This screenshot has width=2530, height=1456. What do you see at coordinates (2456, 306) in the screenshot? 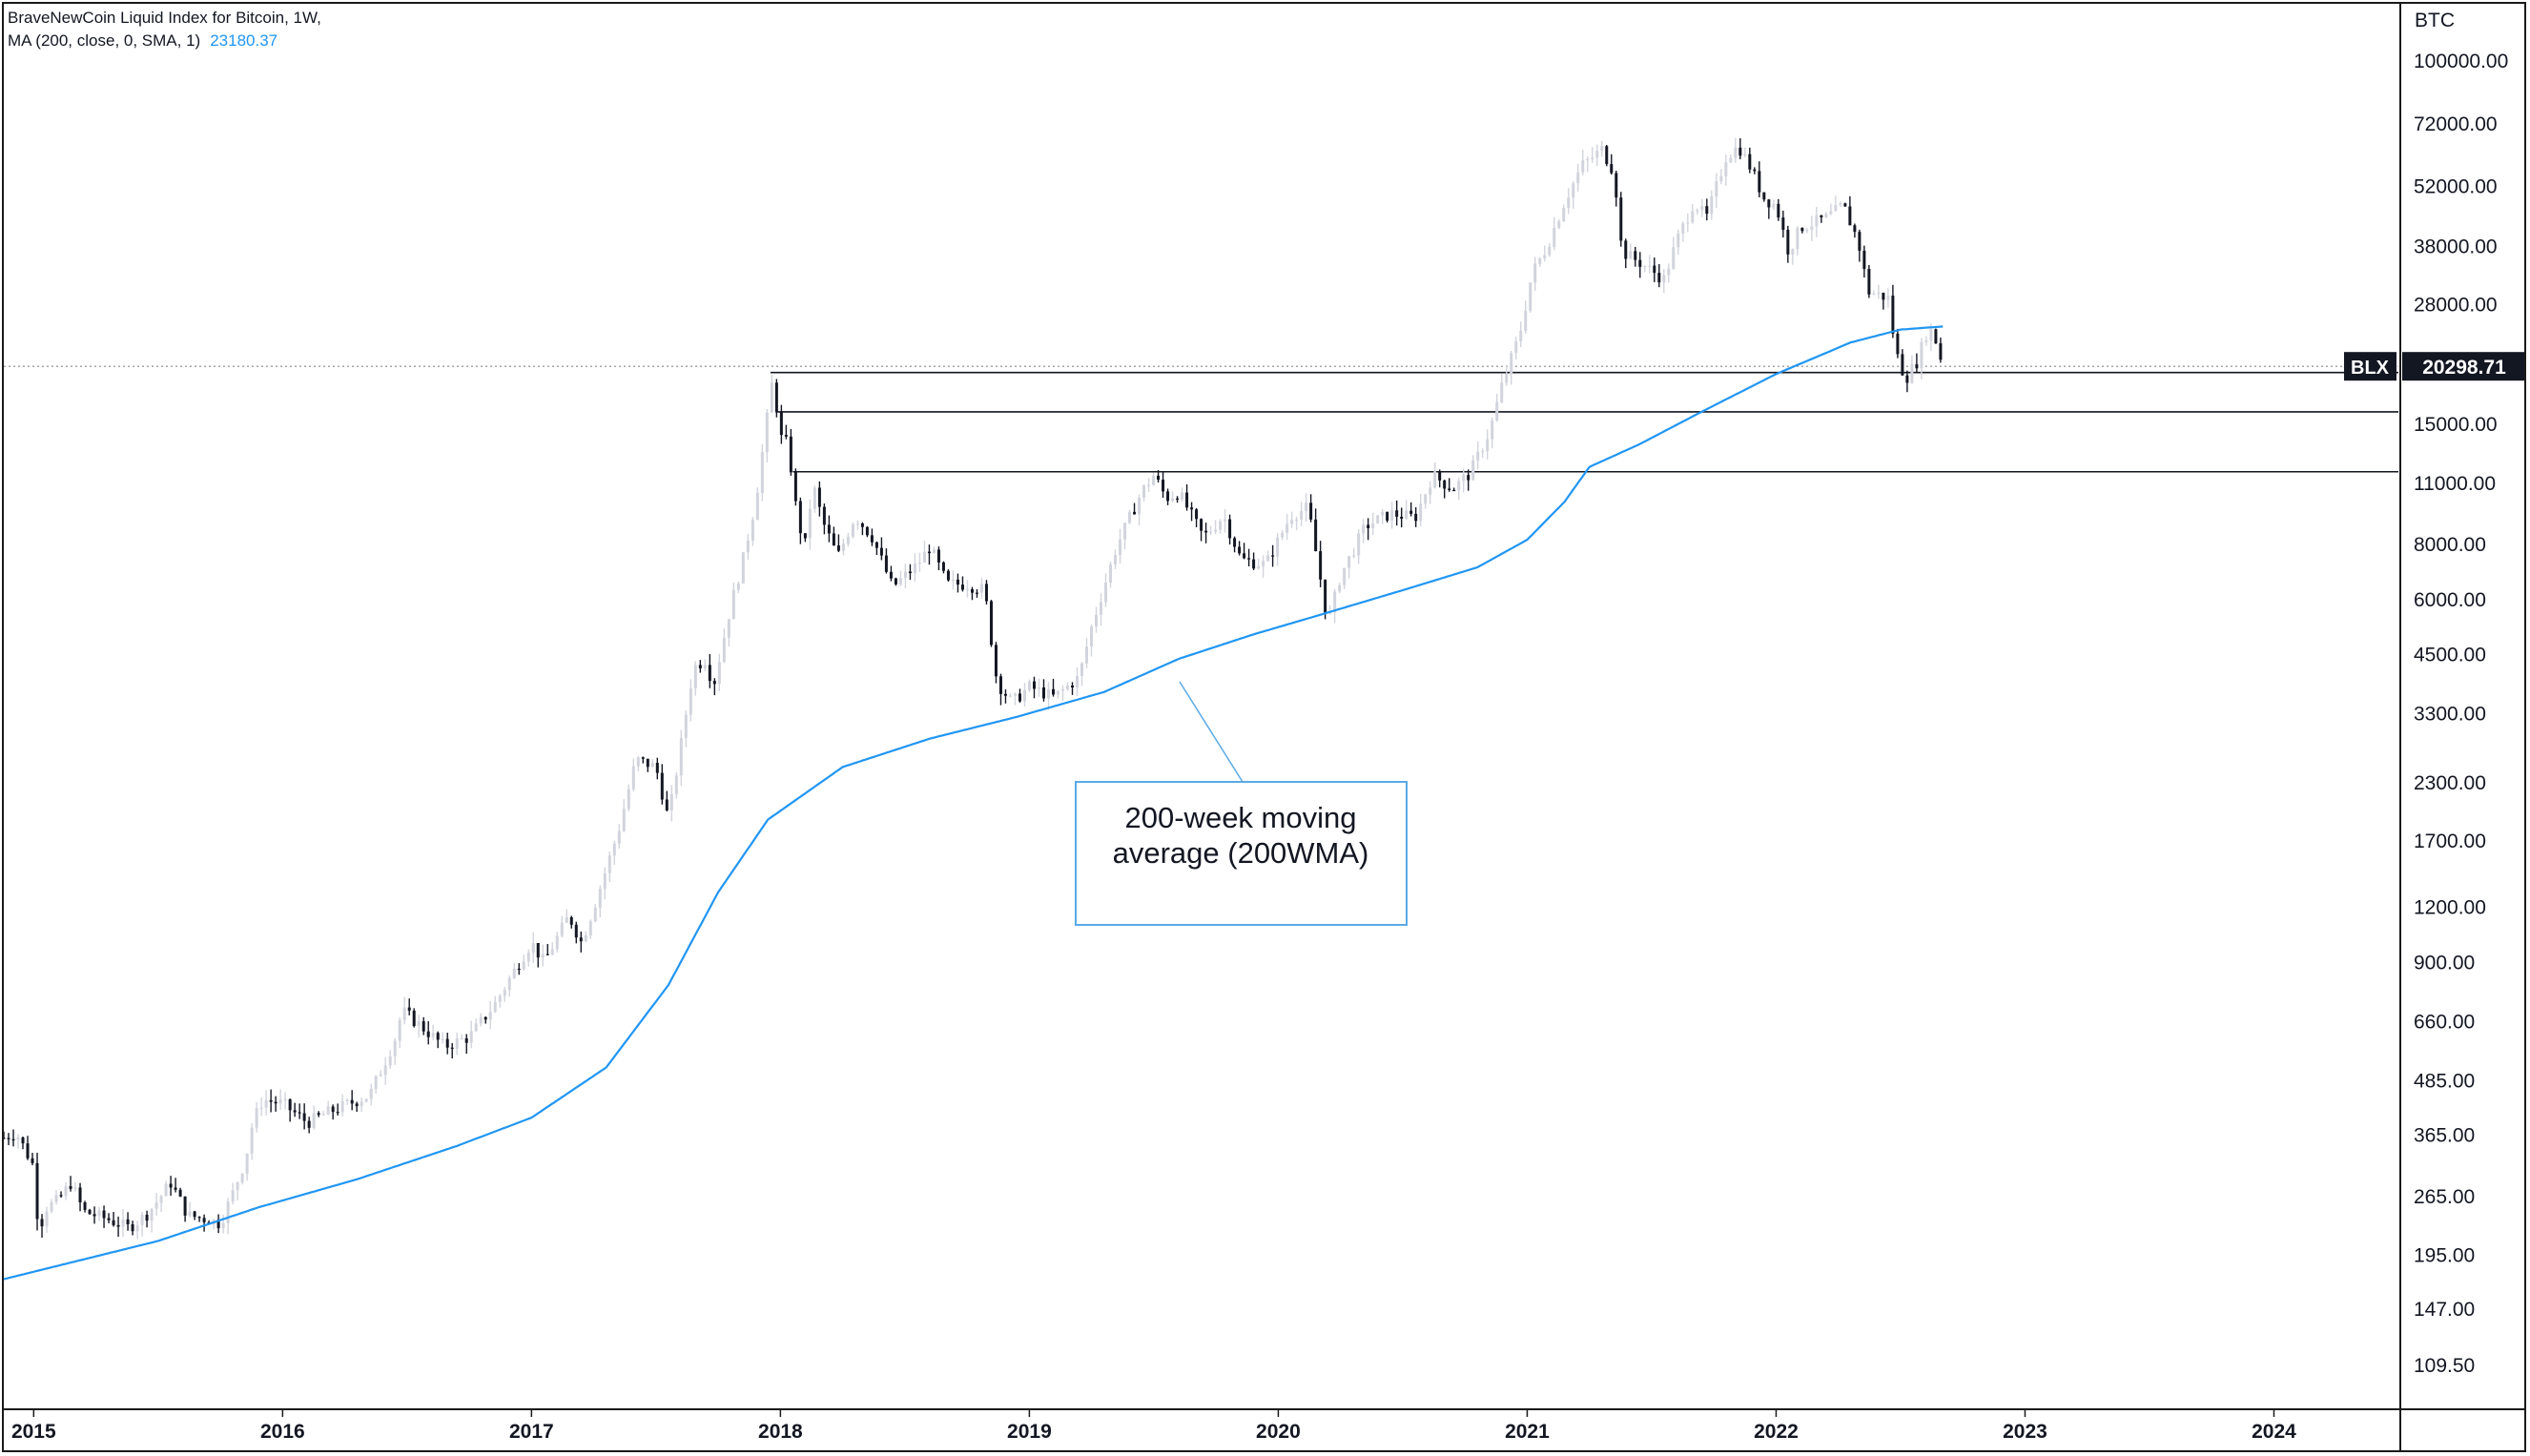
I see `price-tick-label: 28000.00` at bounding box center [2456, 306].